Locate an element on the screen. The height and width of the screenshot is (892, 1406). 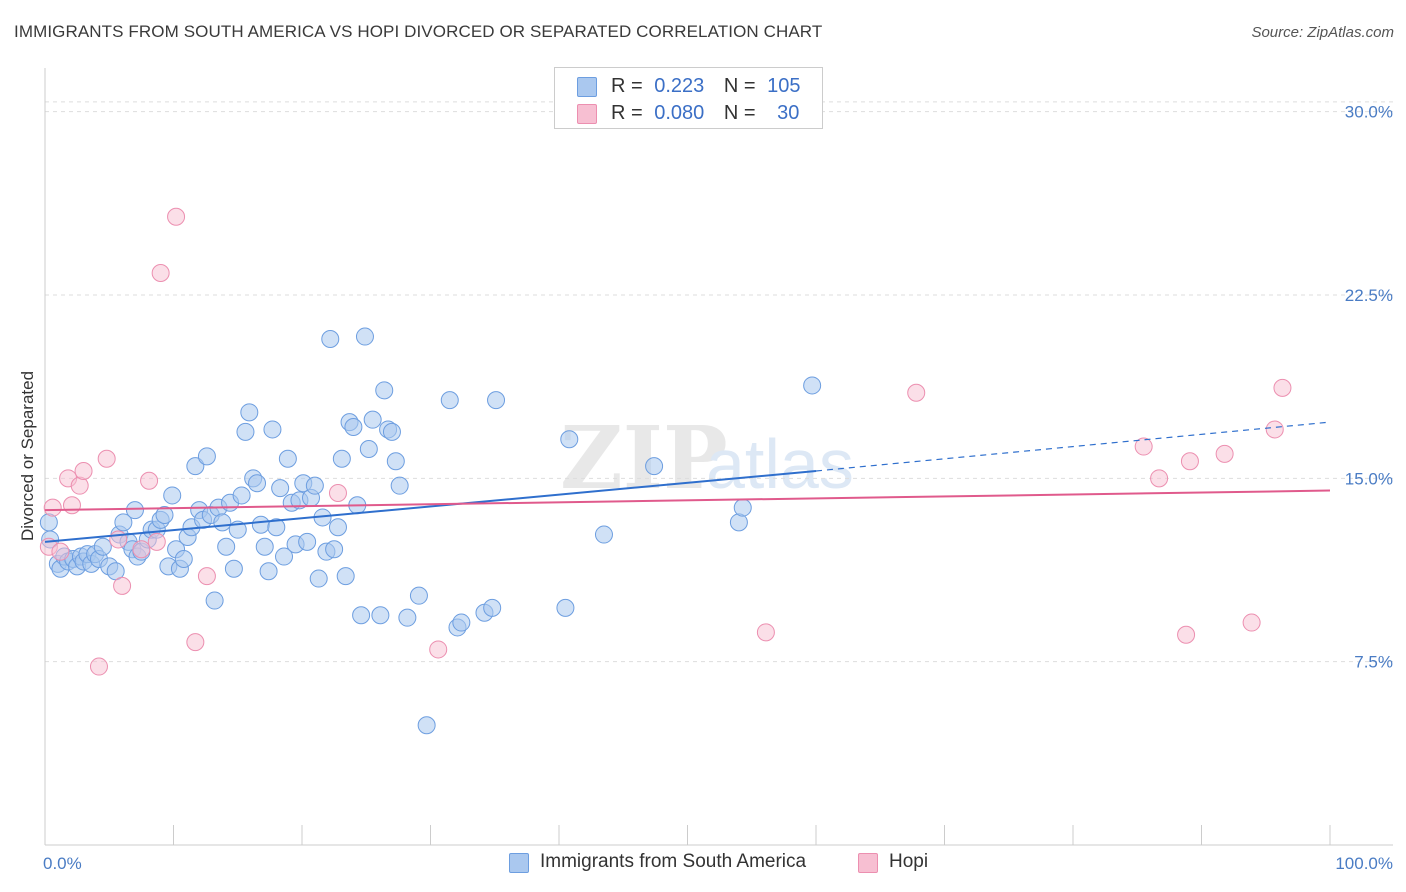
y-tick-label: 15.0% is located at coordinates (1369, 478).